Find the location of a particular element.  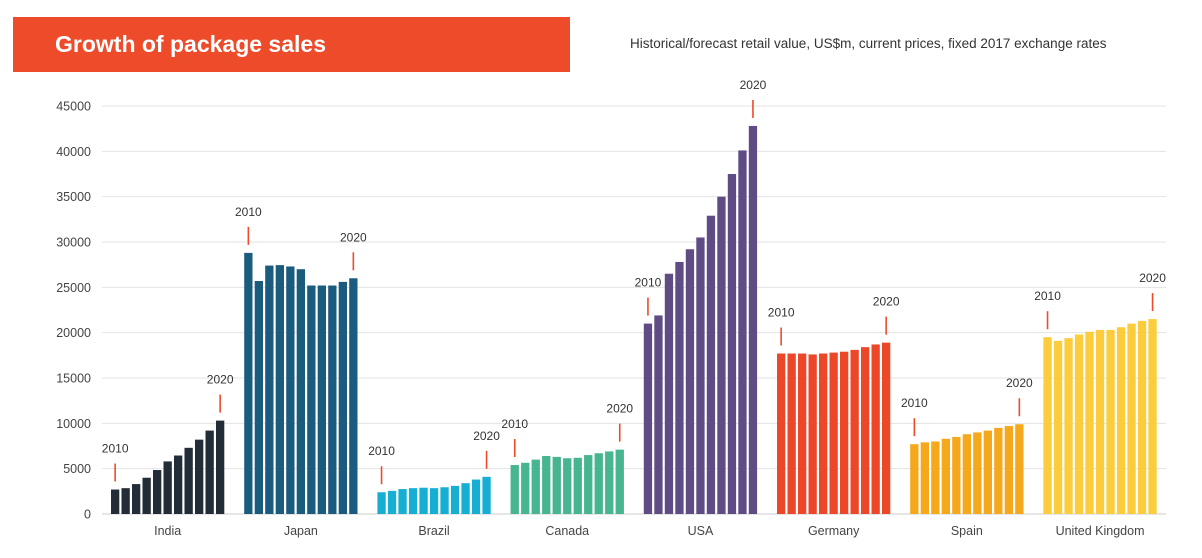

title-banner: Growth of package sales is located at coordinates (291, 44).